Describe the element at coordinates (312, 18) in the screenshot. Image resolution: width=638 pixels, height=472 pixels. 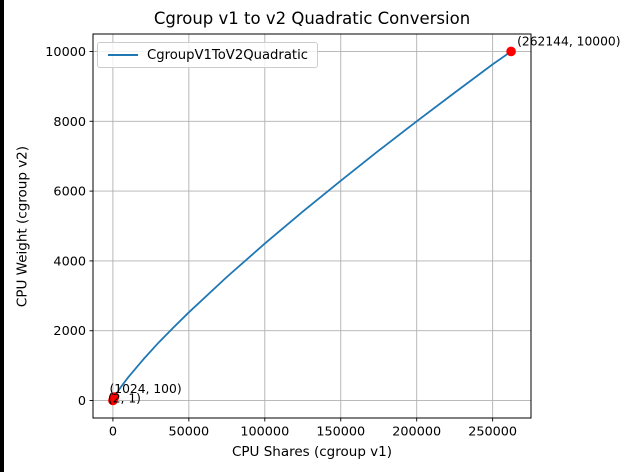
I see `chart-title: Cgroup v1 to v2 Quadratic Conversion` at that location.